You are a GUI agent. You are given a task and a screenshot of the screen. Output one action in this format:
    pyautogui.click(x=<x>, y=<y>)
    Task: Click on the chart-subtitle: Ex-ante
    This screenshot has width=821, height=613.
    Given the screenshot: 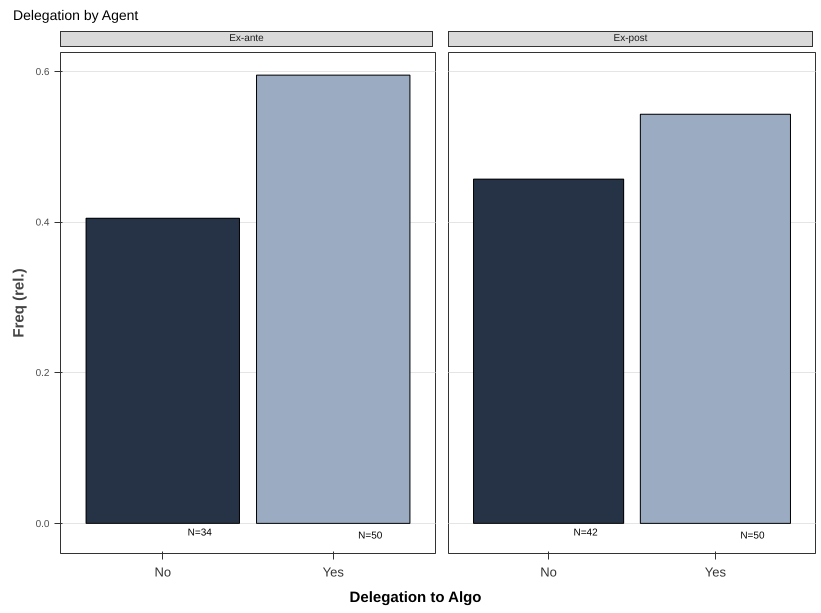 What is the action you would take?
    pyautogui.click(x=246, y=39)
    